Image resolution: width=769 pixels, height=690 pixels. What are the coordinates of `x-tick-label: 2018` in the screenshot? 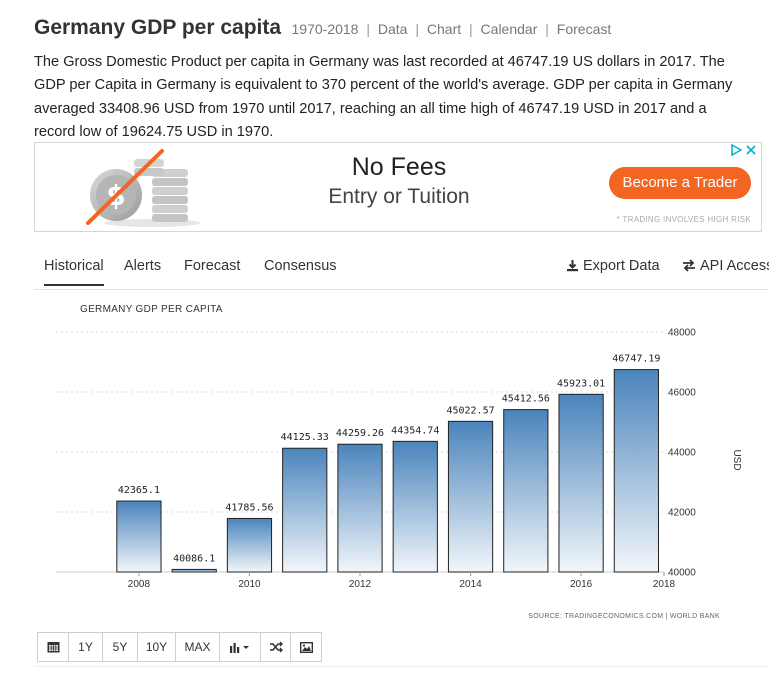 It's located at (664, 584).